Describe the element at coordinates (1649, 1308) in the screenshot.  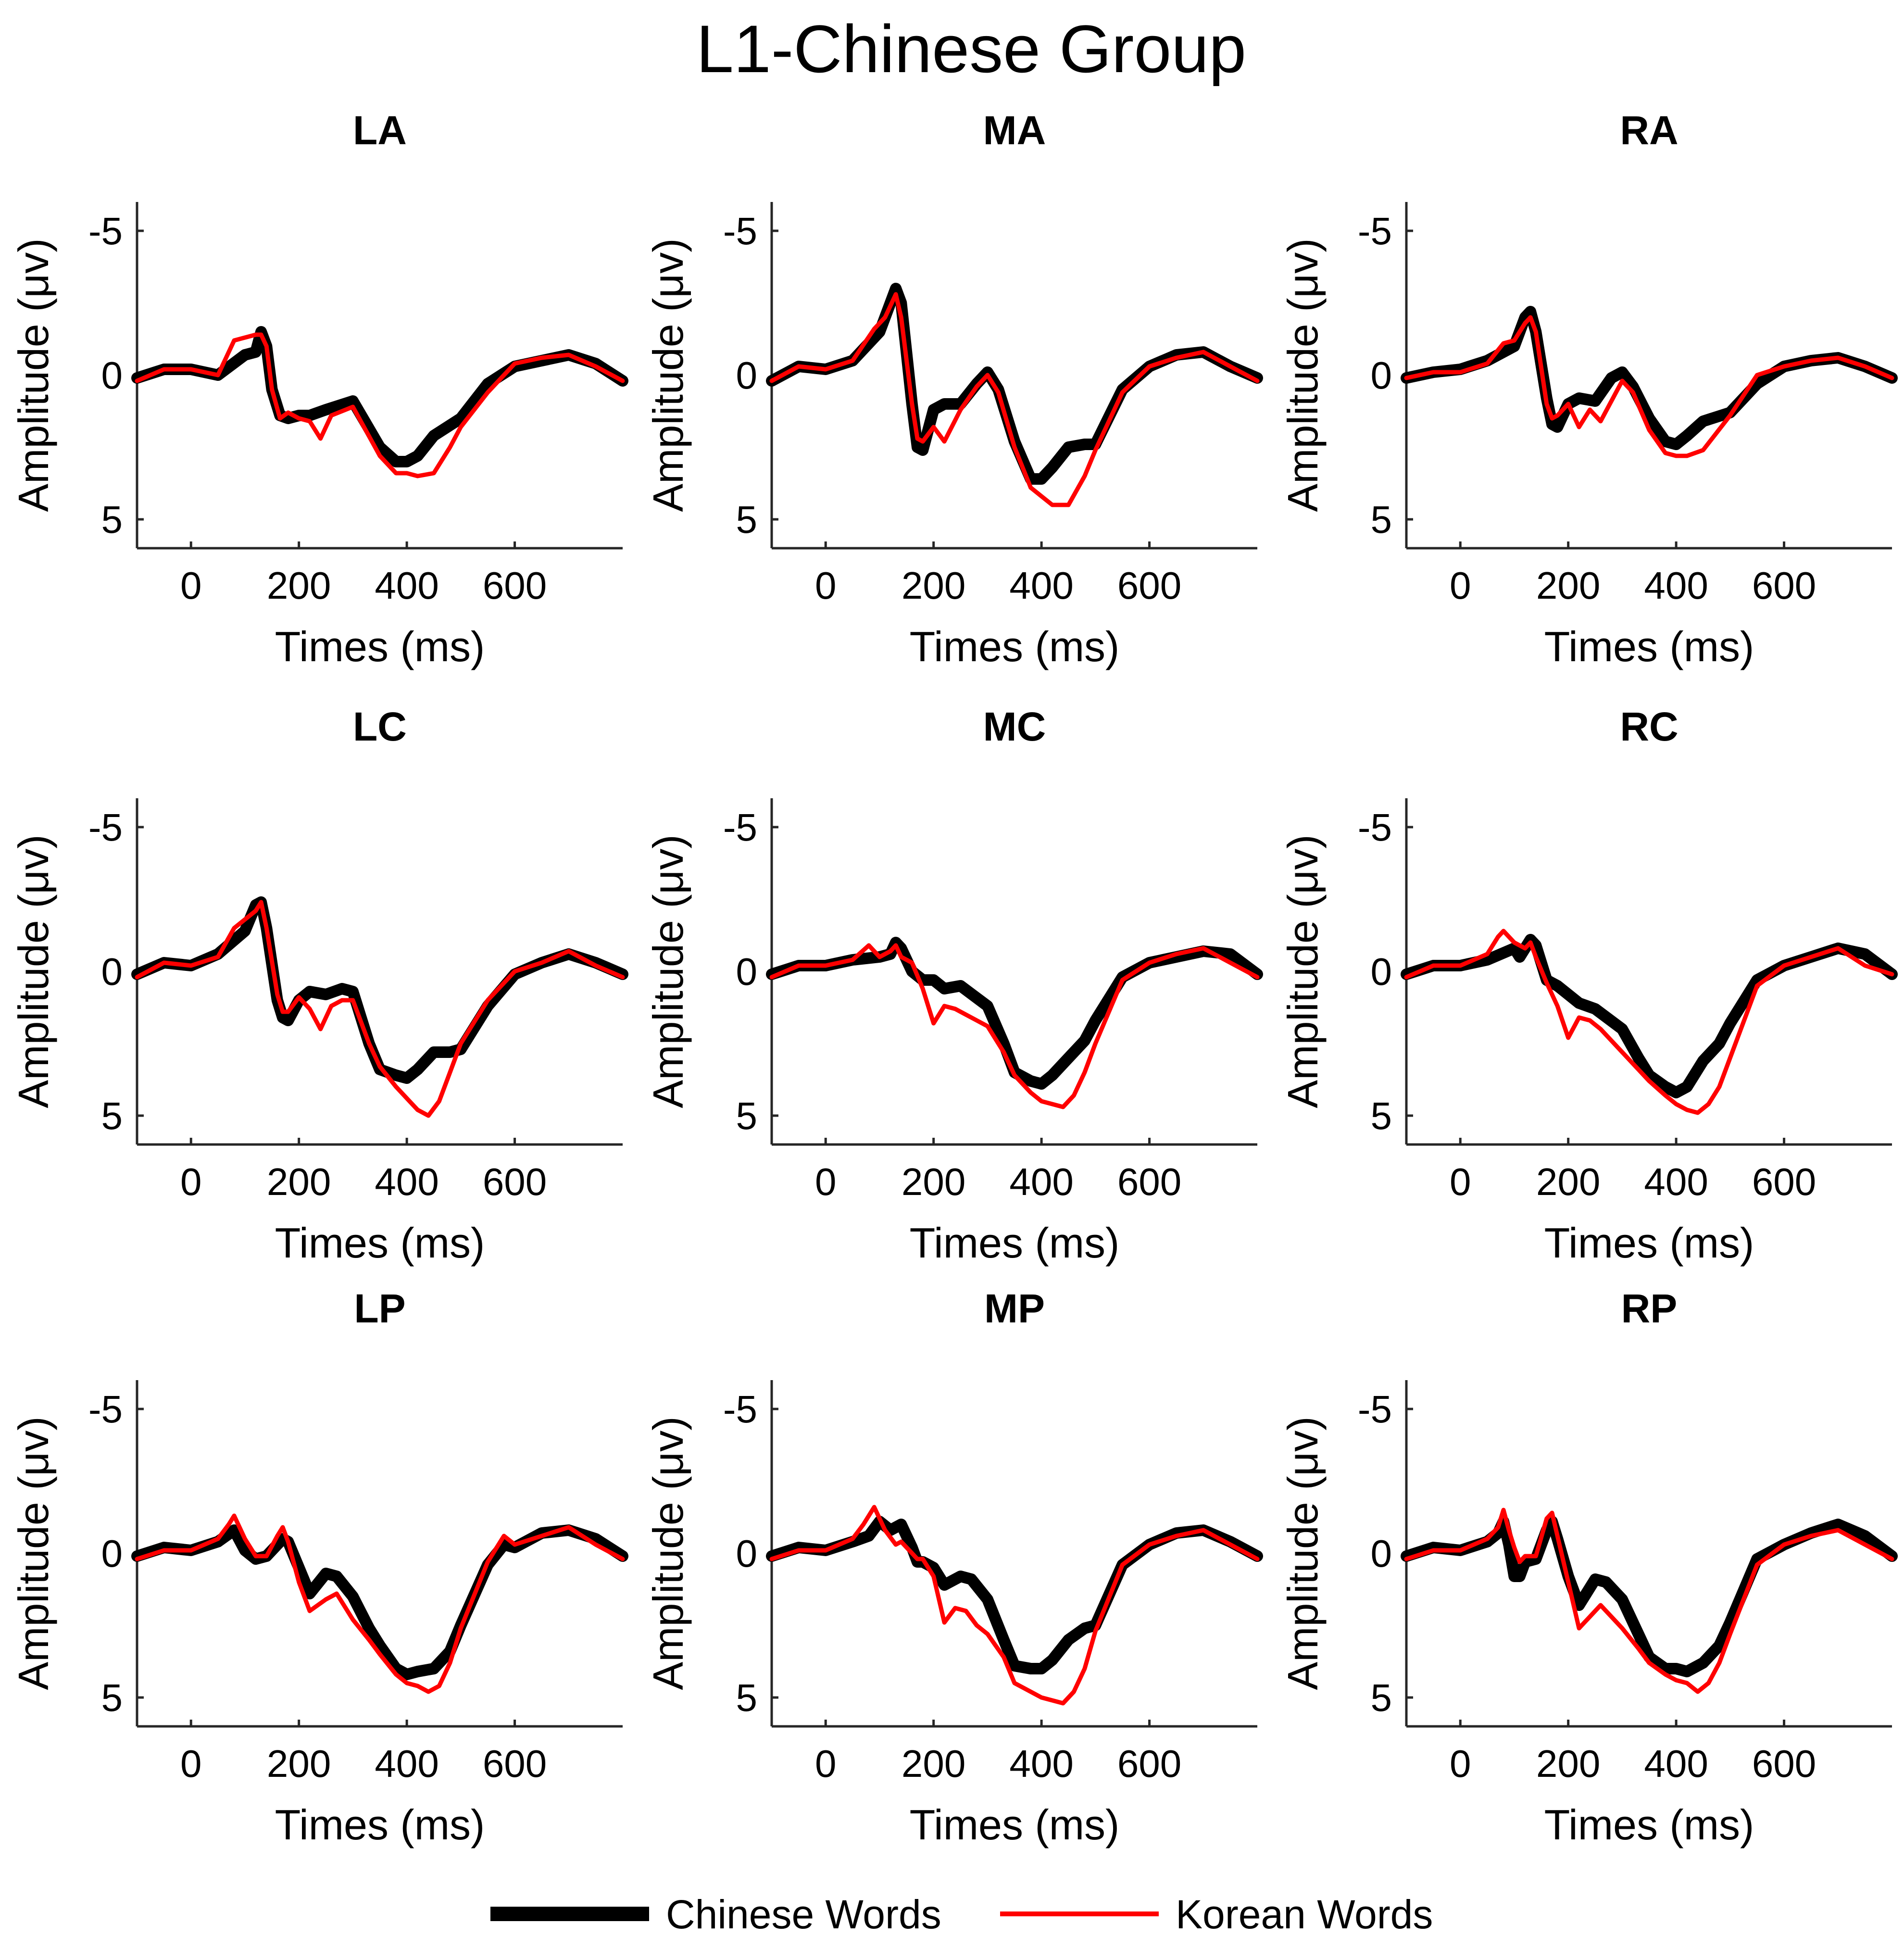
I see `panel-title: RP` at that location.